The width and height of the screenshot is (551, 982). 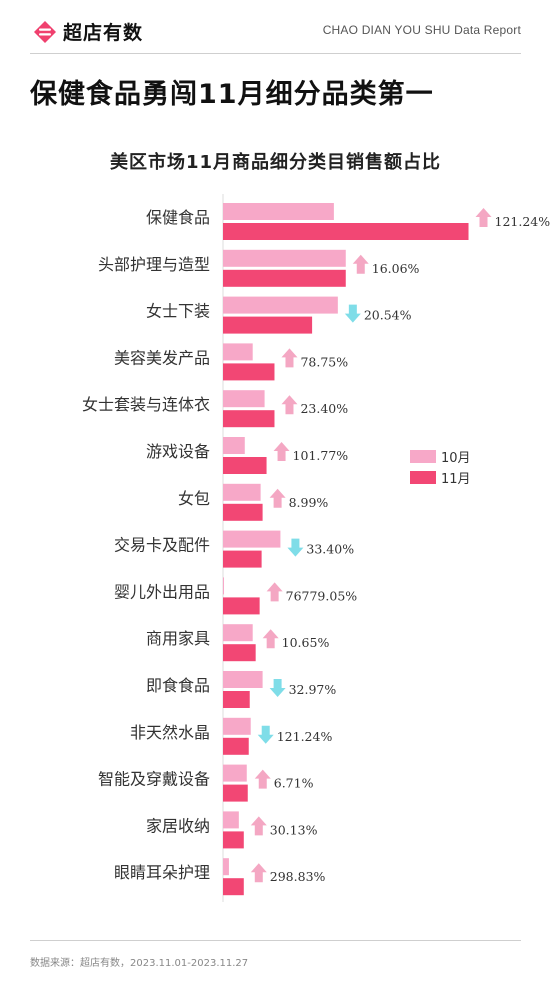 What do you see at coordinates (294, 829) in the screenshot?
I see `change-percent-label: 30.13%` at bounding box center [294, 829].